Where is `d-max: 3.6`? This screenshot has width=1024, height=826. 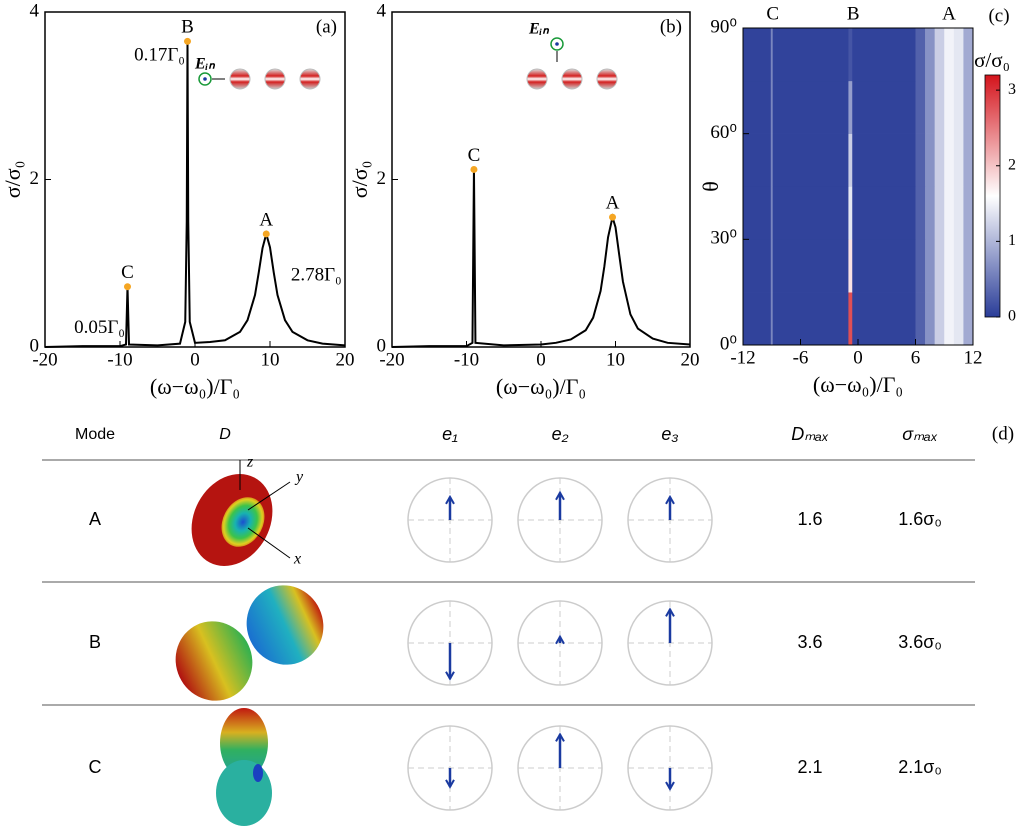 d-max: 3.6 is located at coordinates (809, 642).